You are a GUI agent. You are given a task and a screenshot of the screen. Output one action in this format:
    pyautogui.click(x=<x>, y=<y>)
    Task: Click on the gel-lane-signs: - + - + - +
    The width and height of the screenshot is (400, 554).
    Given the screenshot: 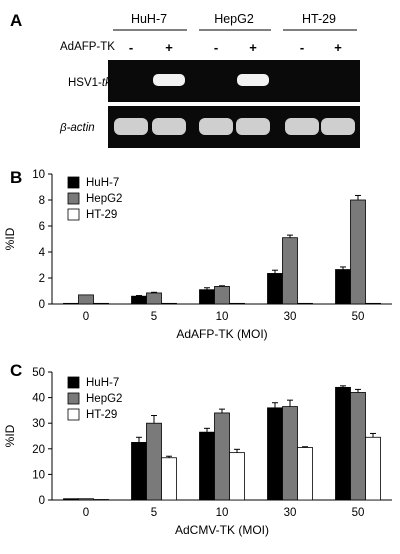 What is the action you would take?
    pyautogui.click(x=235, y=47)
    